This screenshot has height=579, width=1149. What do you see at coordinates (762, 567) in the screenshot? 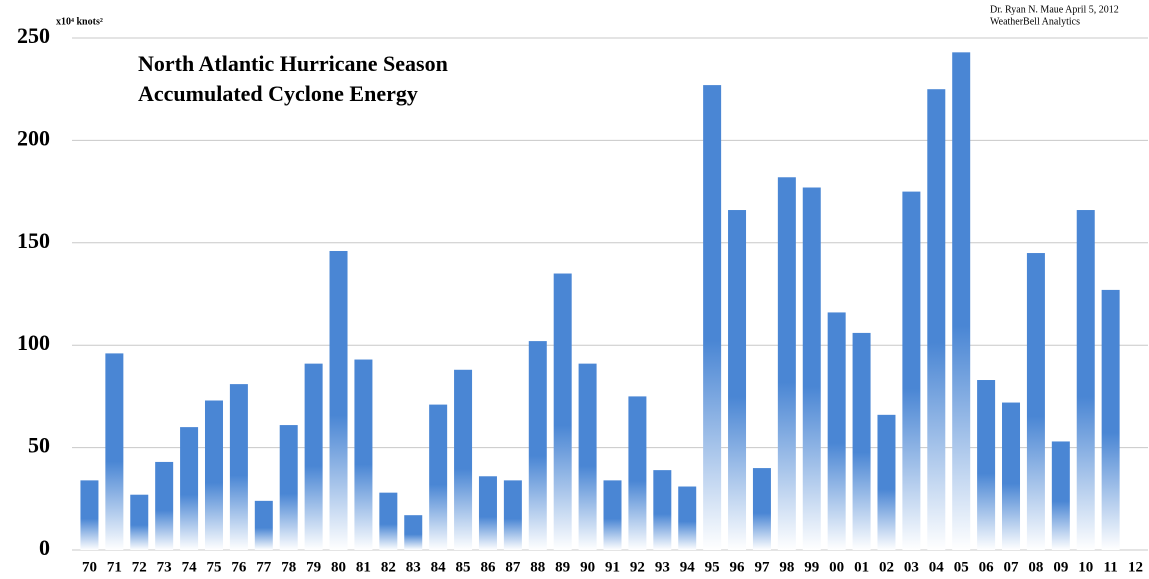
I see `x-tick-label: 97` at bounding box center [762, 567].